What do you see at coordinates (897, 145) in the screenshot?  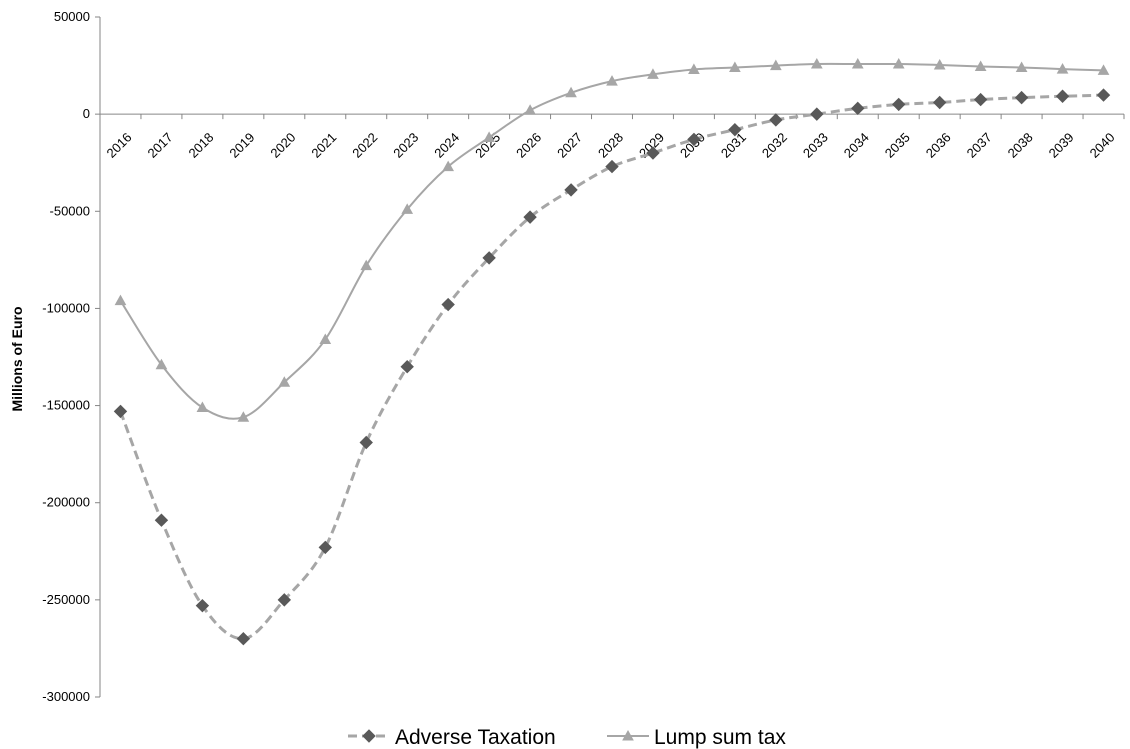 I see `x-tick-label: 2035` at bounding box center [897, 145].